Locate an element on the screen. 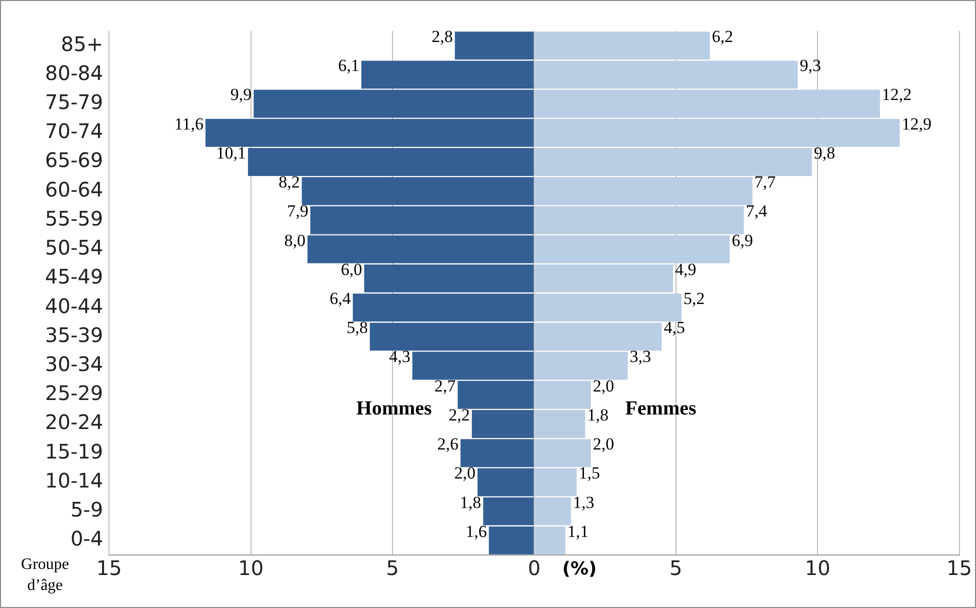 This screenshot has height=608, width=976. data-label: 3,3 is located at coordinates (640, 356).